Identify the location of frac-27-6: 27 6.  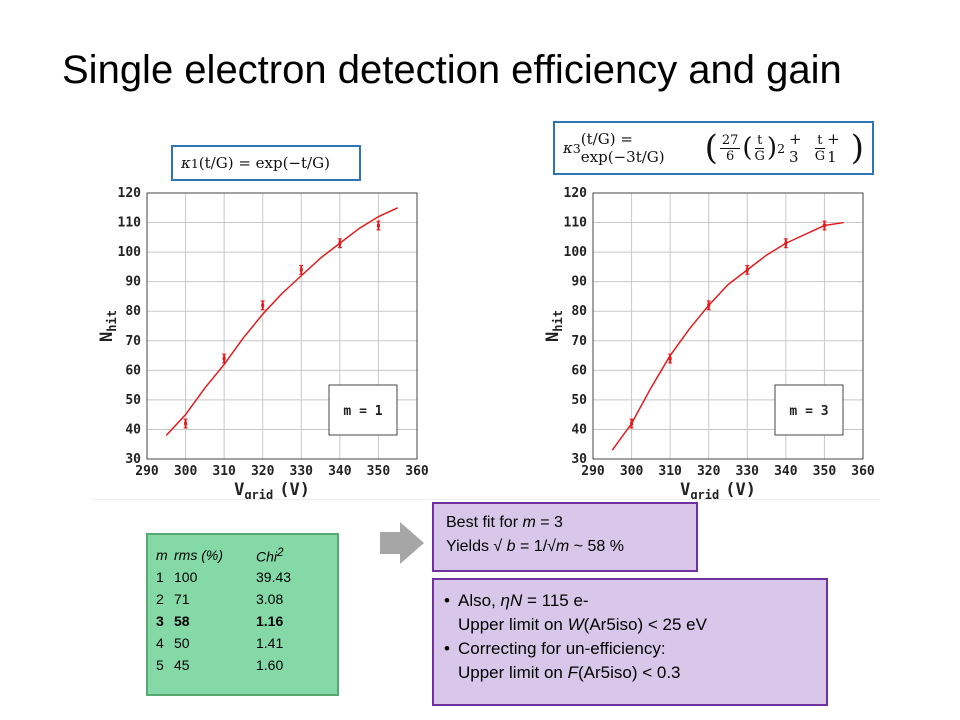
(730, 148).